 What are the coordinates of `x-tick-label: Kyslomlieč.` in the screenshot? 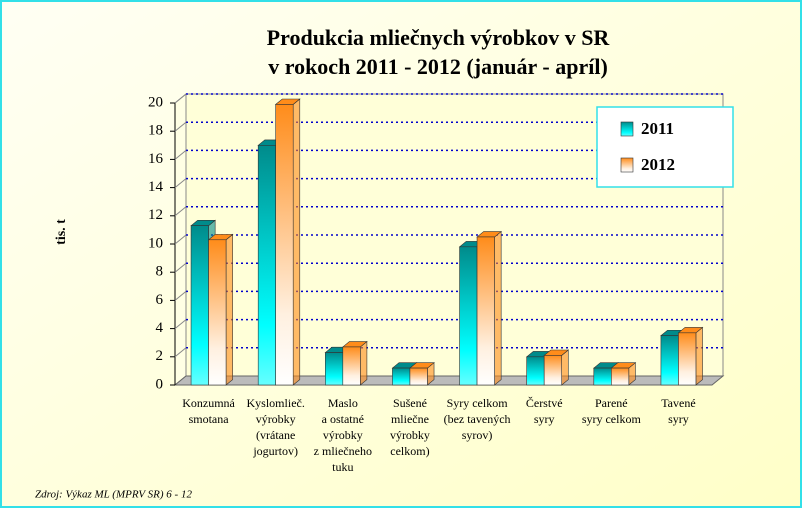 It's located at (276, 403).